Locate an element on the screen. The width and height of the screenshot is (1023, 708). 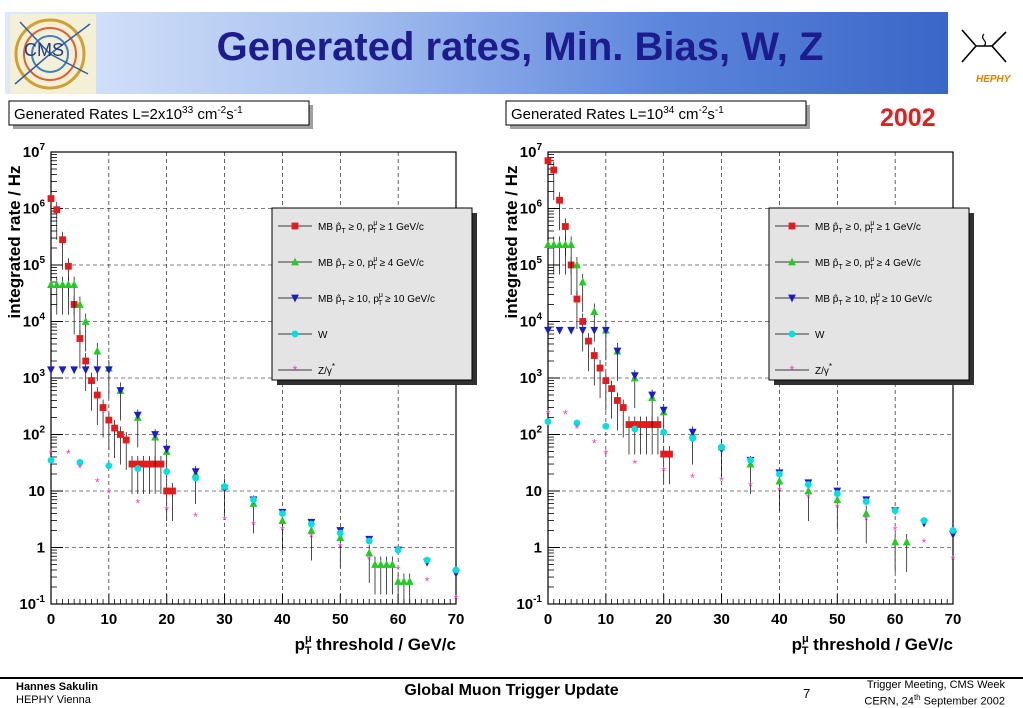
footer-divider is located at coordinates (511, 678).